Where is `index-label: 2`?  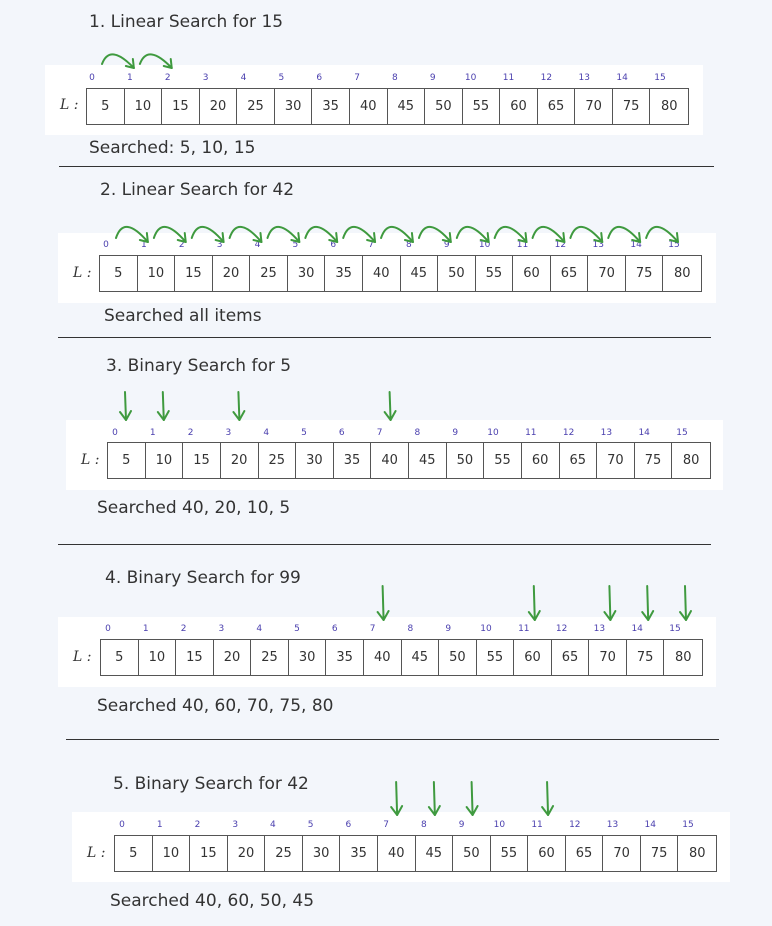 index-label: 2 is located at coordinates (197, 825).